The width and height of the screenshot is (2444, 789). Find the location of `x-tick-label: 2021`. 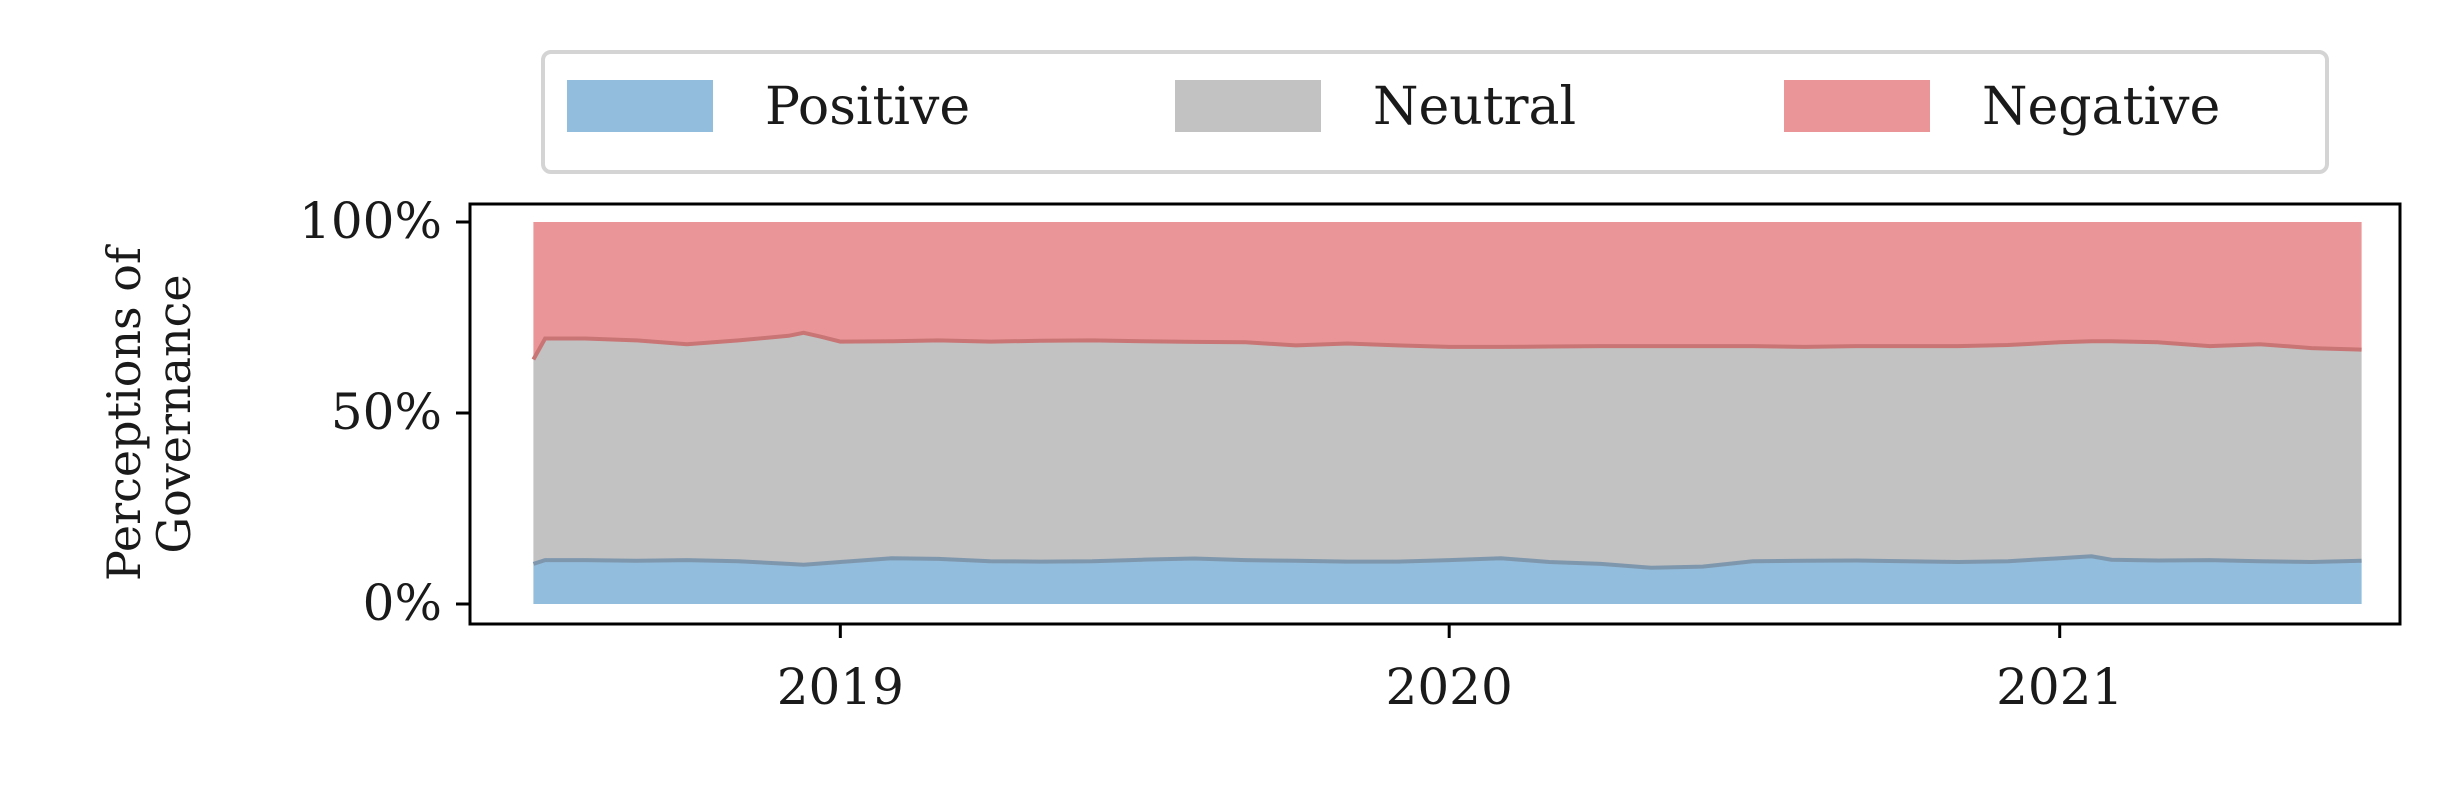

x-tick-label: 2021 is located at coordinates (2059, 687).